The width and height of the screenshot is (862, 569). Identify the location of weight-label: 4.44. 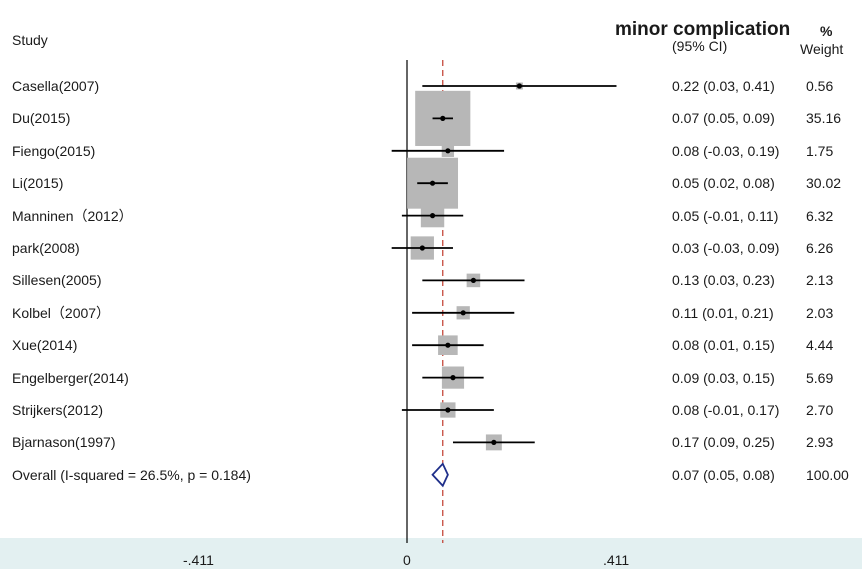
(820, 345).